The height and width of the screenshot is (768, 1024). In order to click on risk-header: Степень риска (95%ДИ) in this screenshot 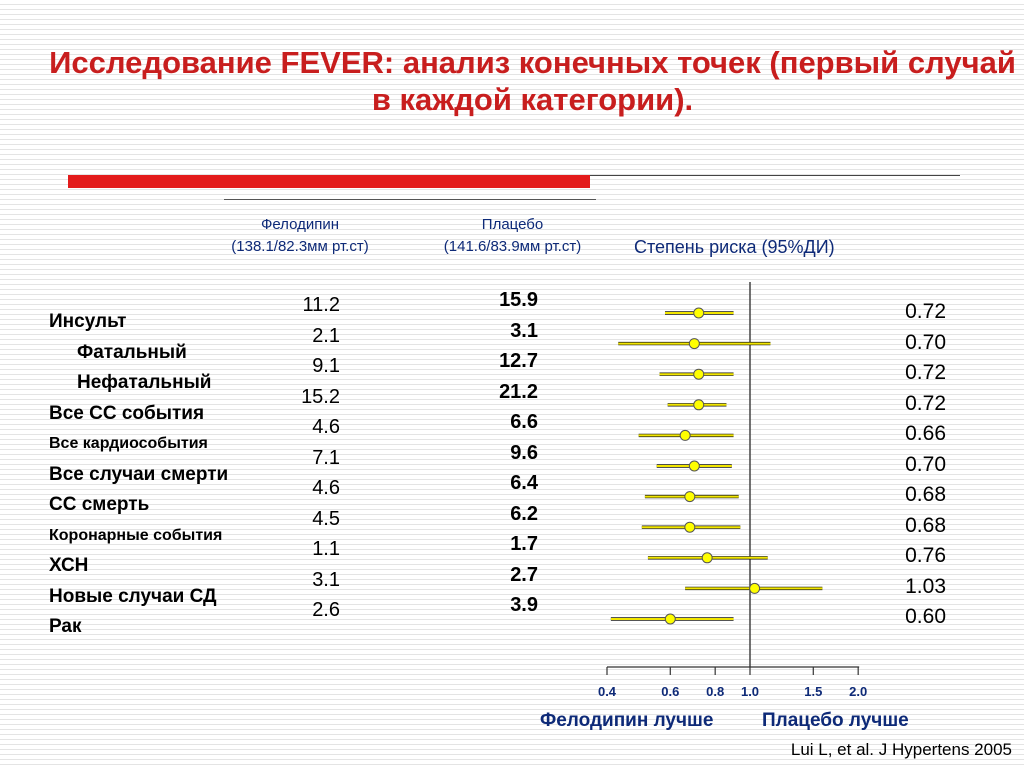, I will do `click(734, 247)`.